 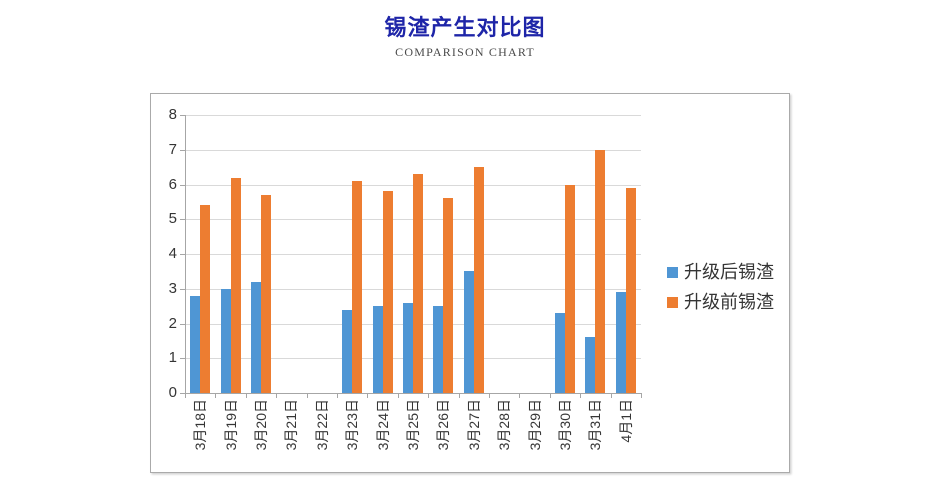 What do you see at coordinates (347, 351) in the screenshot?
I see `bar-series0-cat5` at bounding box center [347, 351].